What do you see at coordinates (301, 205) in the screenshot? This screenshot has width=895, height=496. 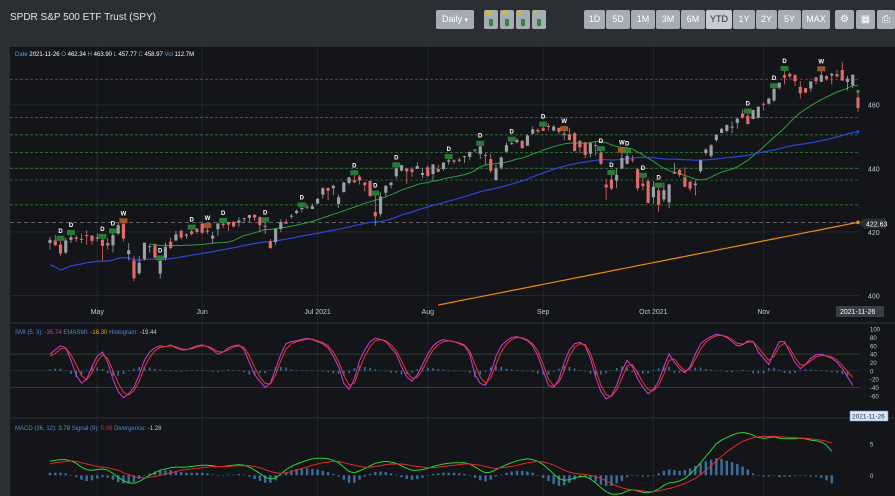 I see `marker-badge` at bounding box center [301, 205].